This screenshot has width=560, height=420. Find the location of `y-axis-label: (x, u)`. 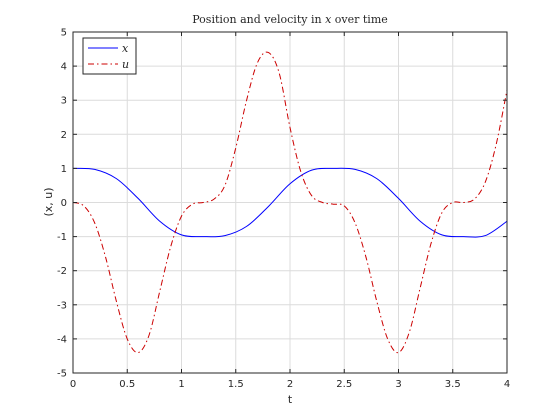

y-axis-label: (x, u) is located at coordinates (48, 201).